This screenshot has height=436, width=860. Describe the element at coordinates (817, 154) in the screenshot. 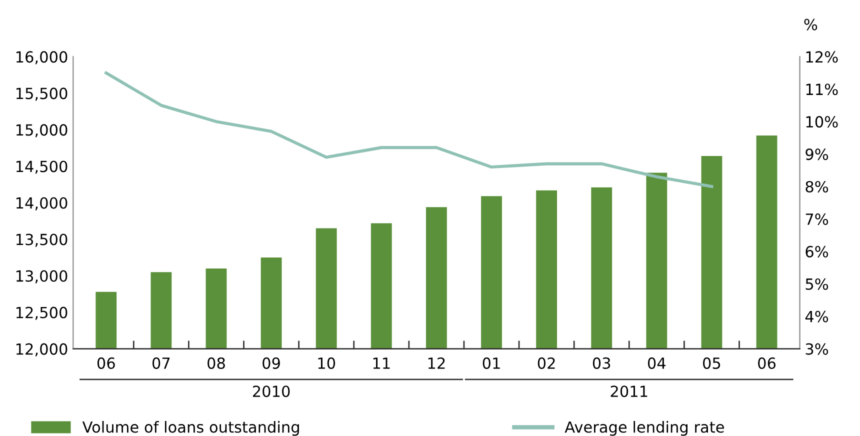

I see `y2-tick-label: 9%` at that location.